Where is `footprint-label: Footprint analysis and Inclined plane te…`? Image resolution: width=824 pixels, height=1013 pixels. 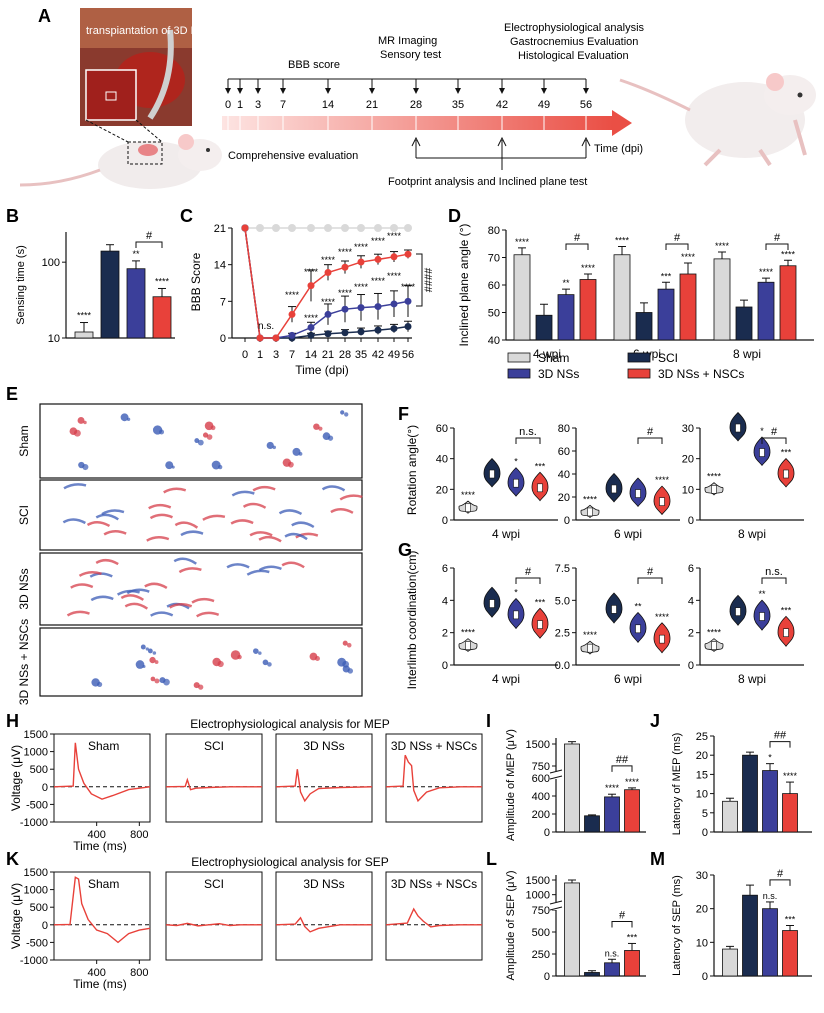 footprint-label: Footprint analysis and Inclined plane te… is located at coordinates (487, 182).